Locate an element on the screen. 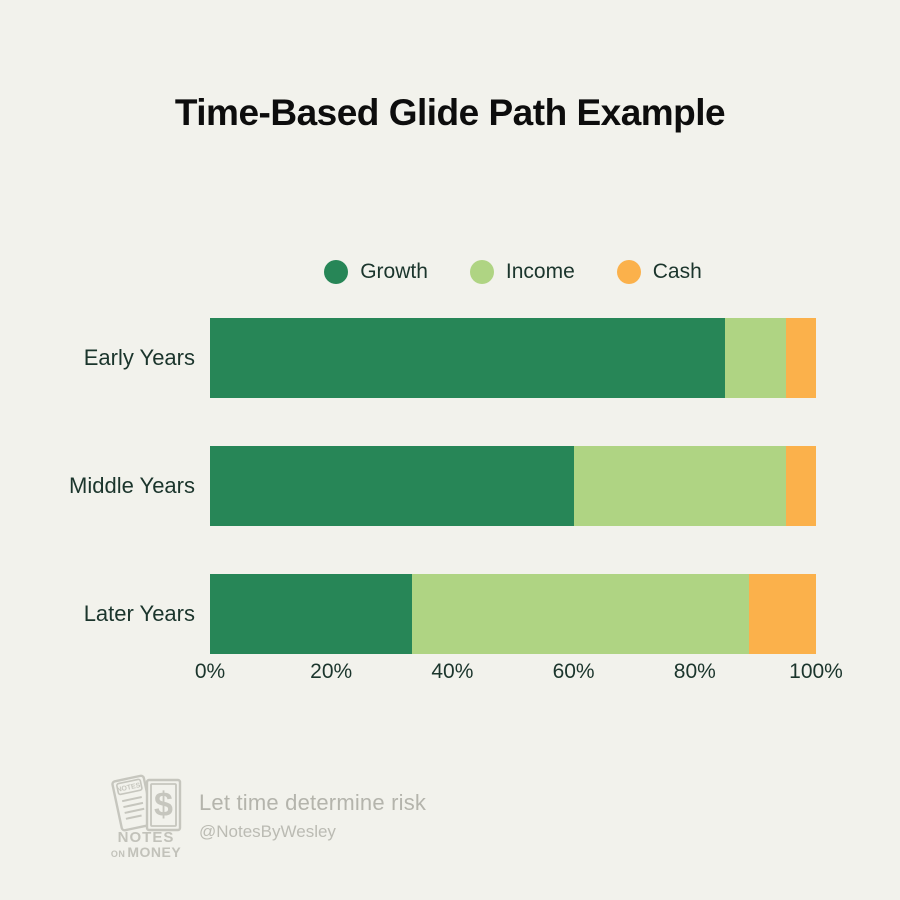  legend-item-growth: Growth is located at coordinates (376, 272).